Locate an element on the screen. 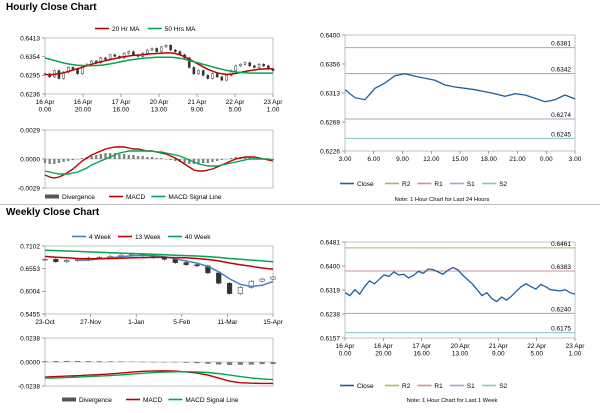 This screenshot has height=413, width=600. hourly-pivot-plot-frame is located at coordinates (460, 93).